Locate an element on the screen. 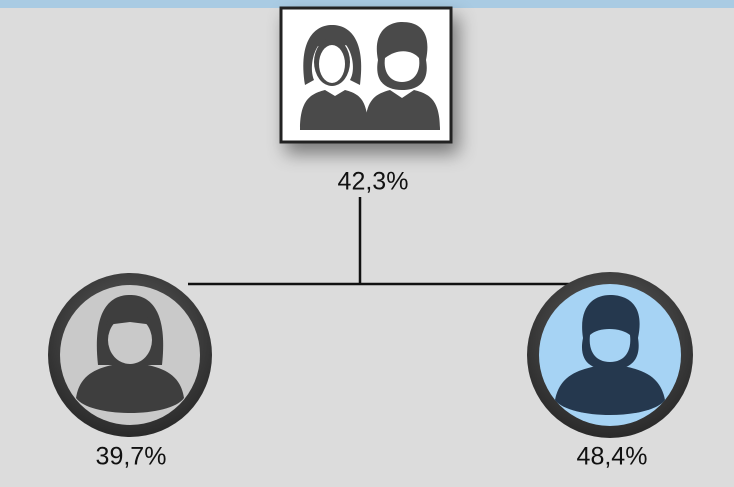 This screenshot has height=487, width=734. node-label: 39,7% is located at coordinates (131, 457).